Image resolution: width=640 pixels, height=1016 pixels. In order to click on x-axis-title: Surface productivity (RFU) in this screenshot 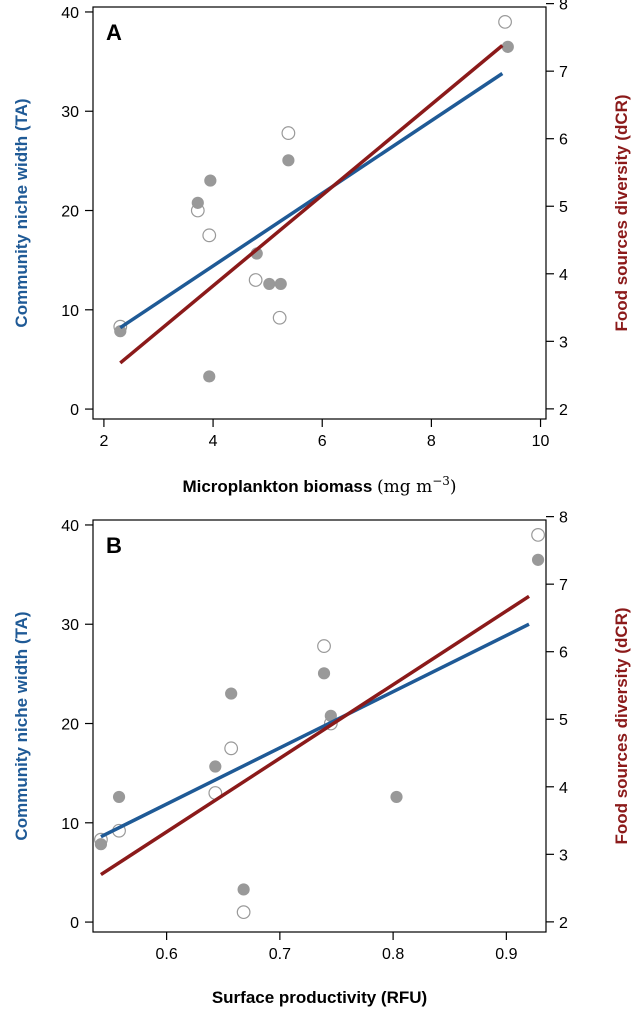, I will do `click(319, 997)`.